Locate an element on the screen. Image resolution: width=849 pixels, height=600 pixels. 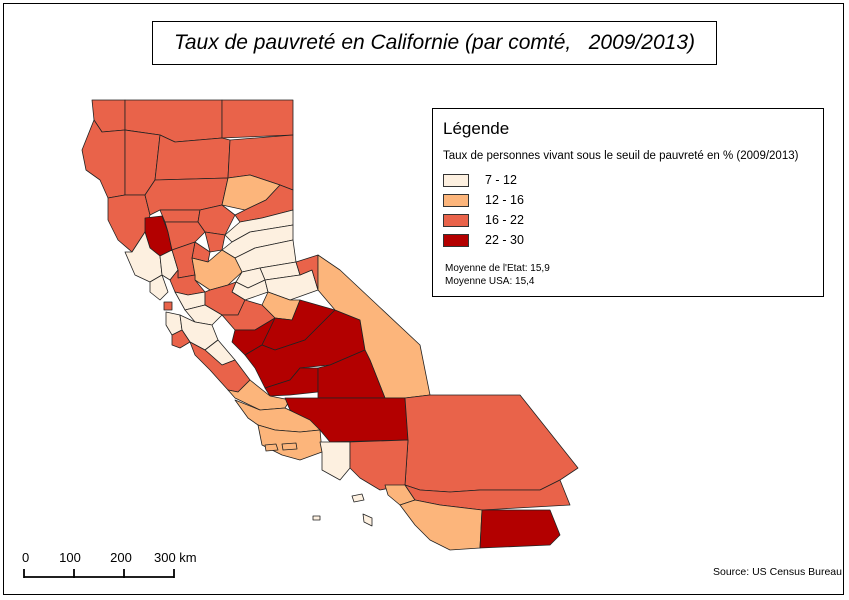
legend-item-4: 22 - 30 is located at coordinates (483, 240).